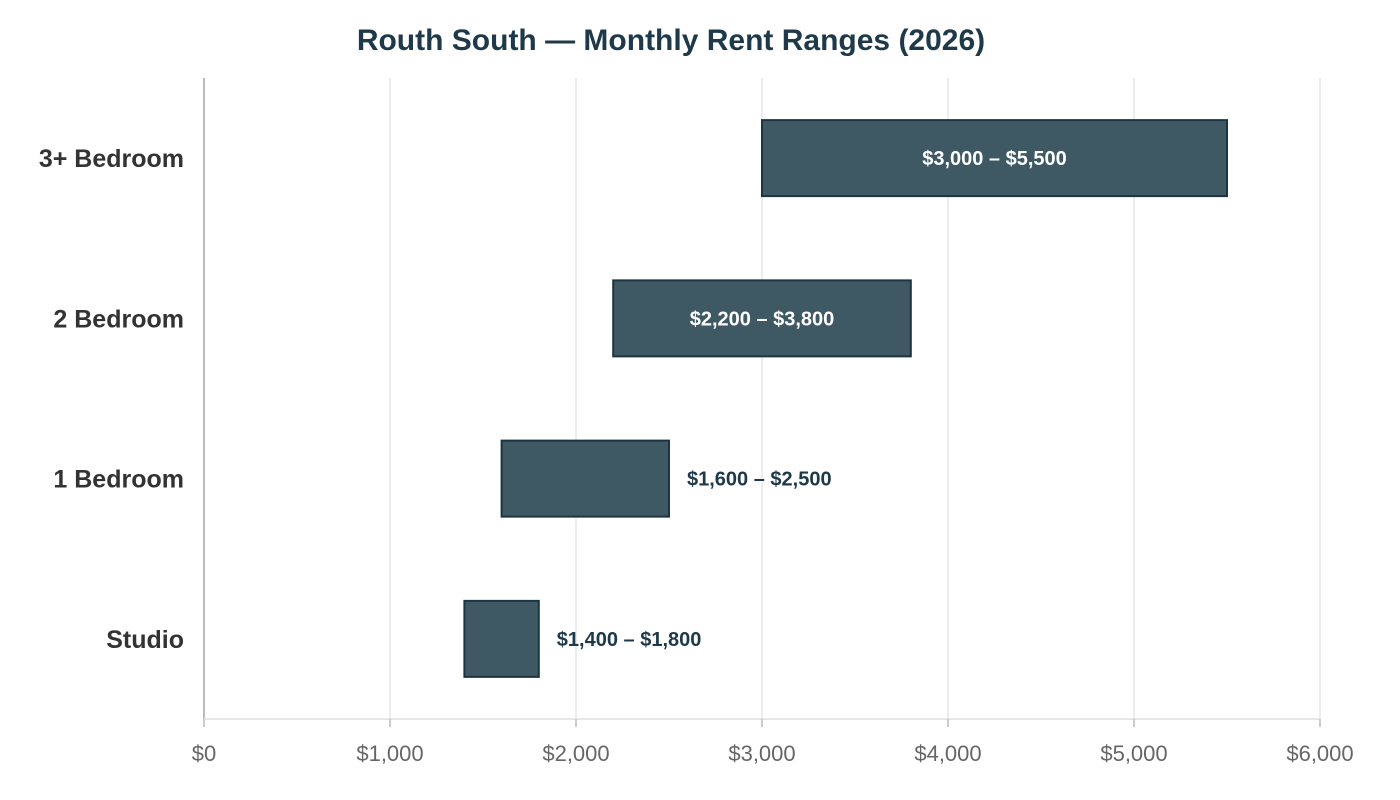  I want to click on x-tick-label: $2,000, so click(575, 753).